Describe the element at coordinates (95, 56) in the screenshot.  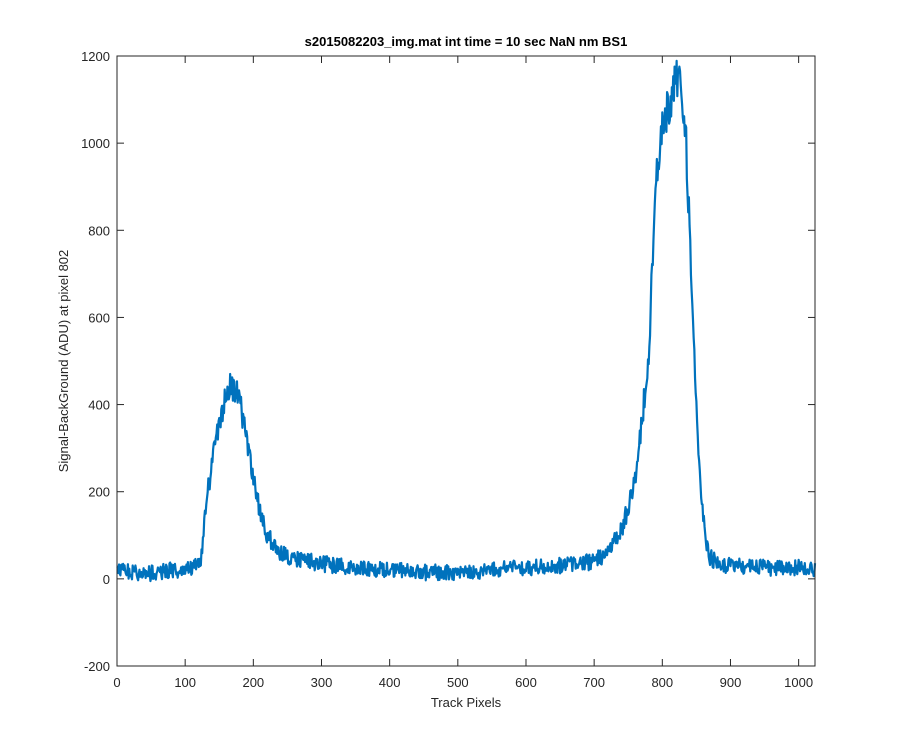
I see `y-tick-label: 1200` at that location.